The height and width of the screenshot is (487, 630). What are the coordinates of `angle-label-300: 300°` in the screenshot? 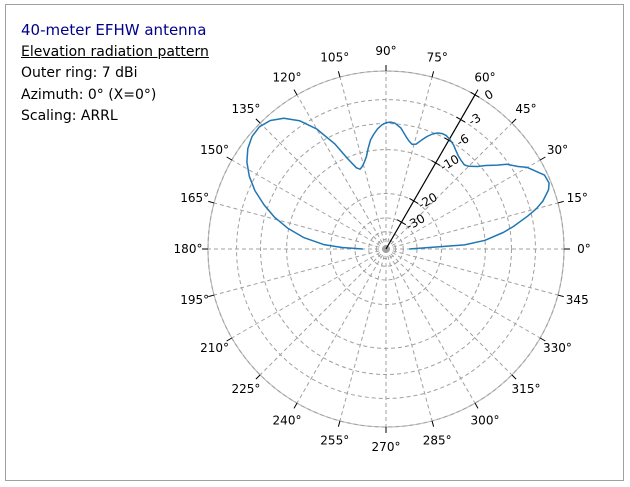 It's located at (485, 420).